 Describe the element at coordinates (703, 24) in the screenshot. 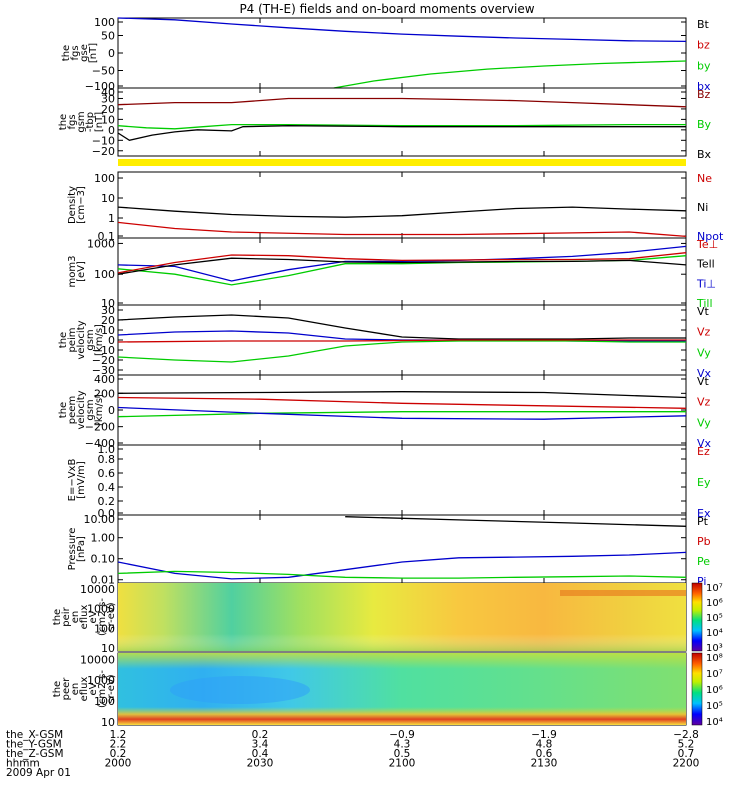

I see `legend-entry: Bt` at that location.